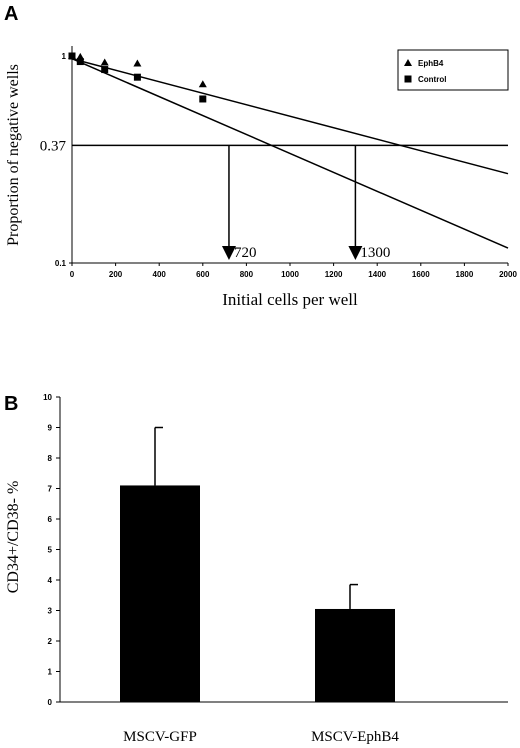 The width and height of the screenshot is (520, 748). What do you see at coordinates (50, 641) in the screenshot?
I see `y-tick-label: 2` at bounding box center [50, 641].